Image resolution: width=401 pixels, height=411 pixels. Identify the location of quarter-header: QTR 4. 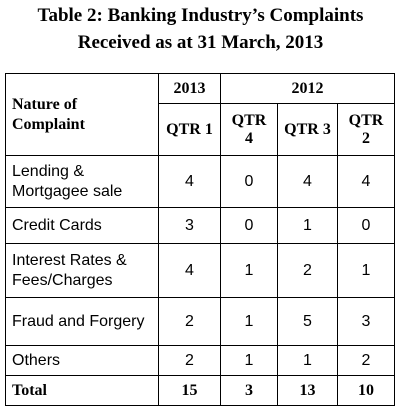
(249, 129).